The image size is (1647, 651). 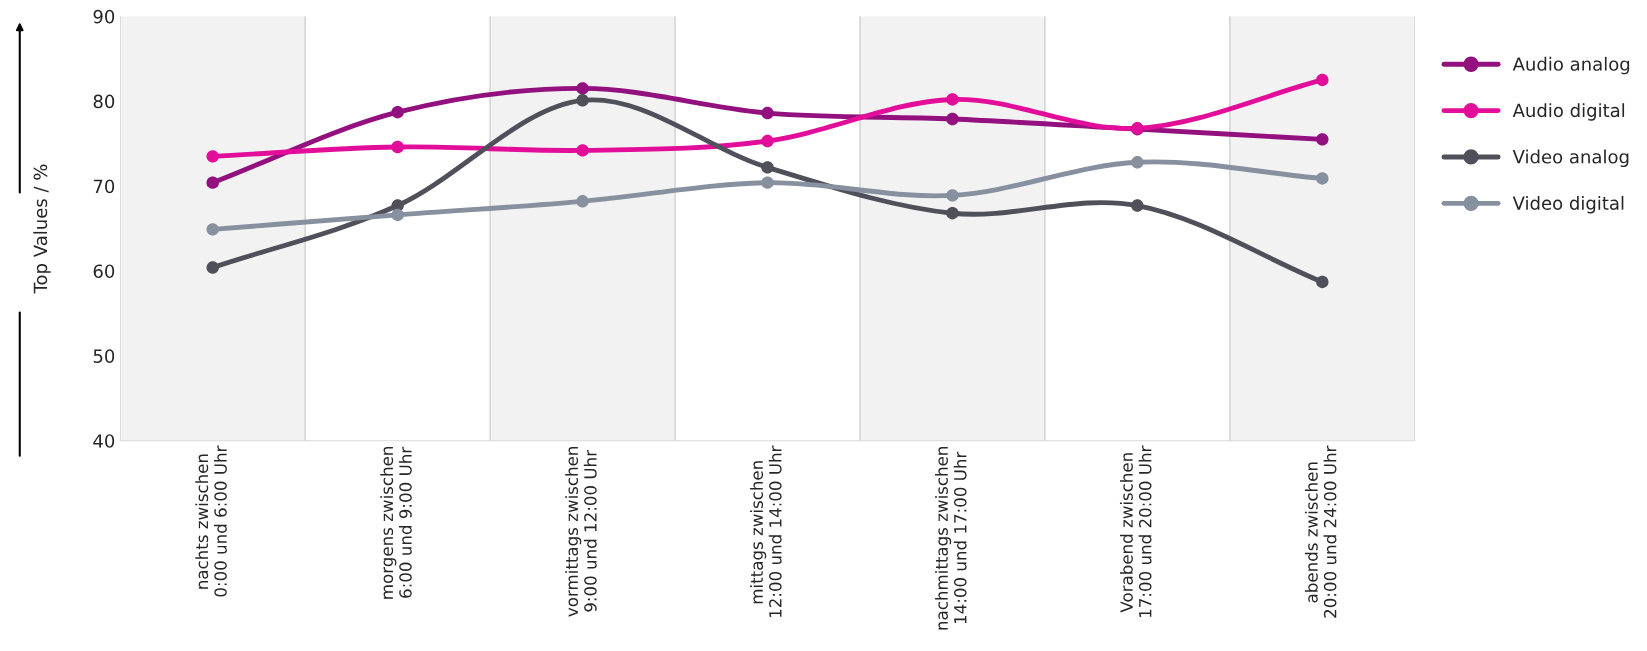 I want to click on x-tick-label: Vorabend zwischen 17:00 und 20:00 Uhr, so click(x=1135, y=531).